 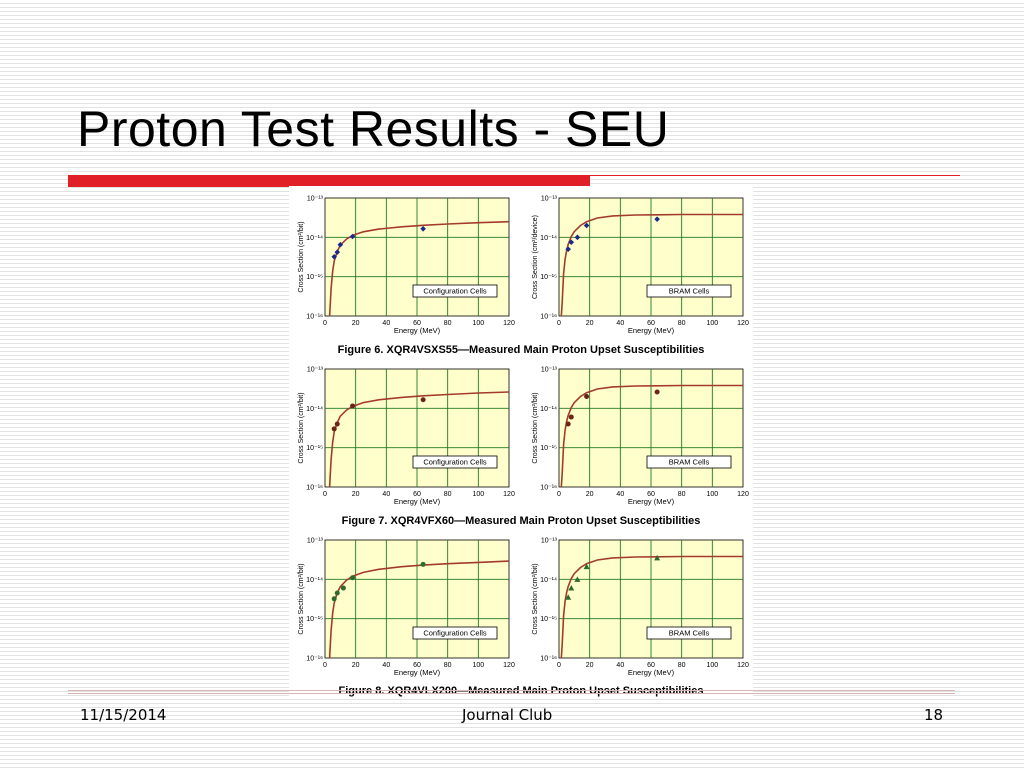 What do you see at coordinates (373, 129) in the screenshot?
I see `slide-title: Proton Test Results - SEU` at bounding box center [373, 129].